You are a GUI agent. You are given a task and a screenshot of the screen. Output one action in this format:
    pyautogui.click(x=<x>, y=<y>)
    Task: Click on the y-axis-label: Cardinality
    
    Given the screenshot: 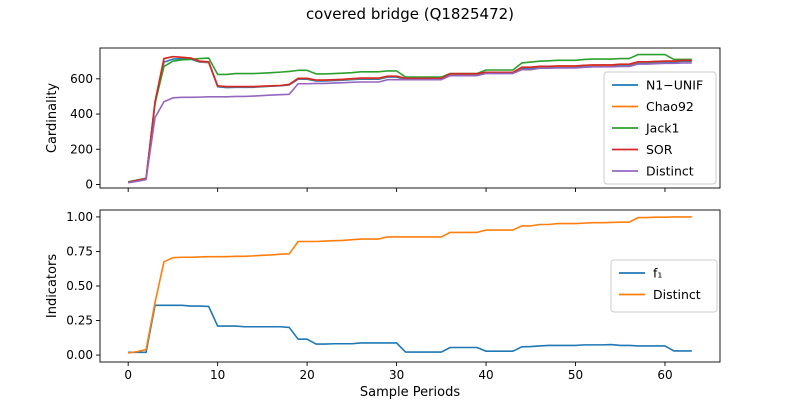 What is the action you would take?
    pyautogui.click(x=52, y=118)
    